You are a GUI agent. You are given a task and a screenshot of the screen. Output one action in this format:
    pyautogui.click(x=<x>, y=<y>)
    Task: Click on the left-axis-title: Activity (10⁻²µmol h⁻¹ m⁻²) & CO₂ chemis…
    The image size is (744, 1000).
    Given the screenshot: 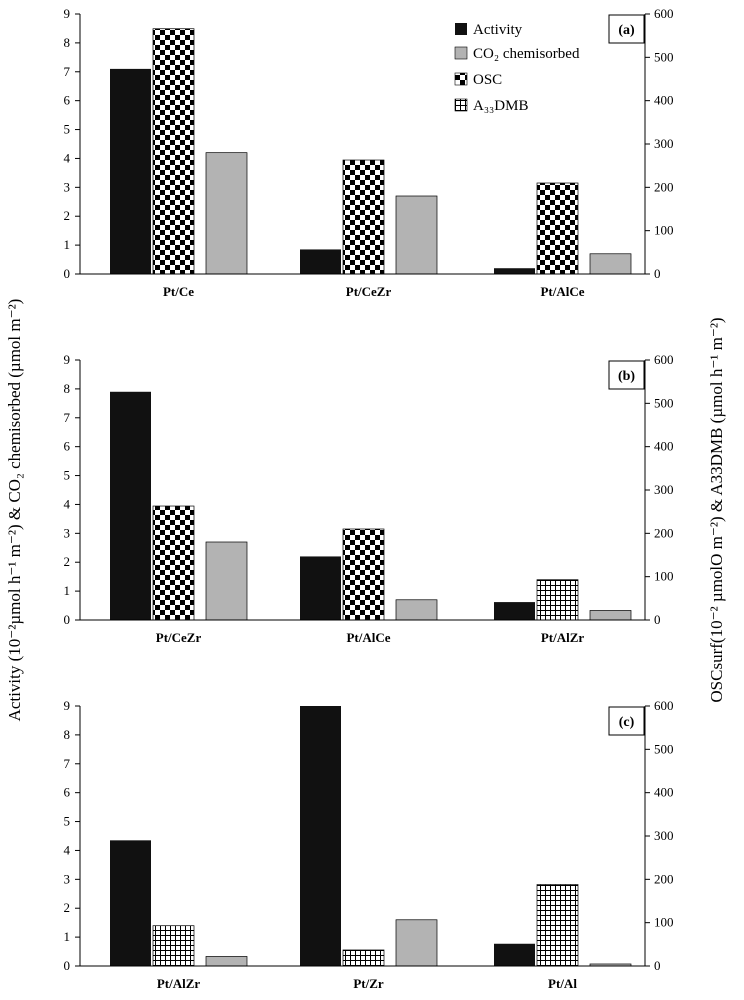 What is the action you would take?
    pyautogui.click(x=14, y=510)
    